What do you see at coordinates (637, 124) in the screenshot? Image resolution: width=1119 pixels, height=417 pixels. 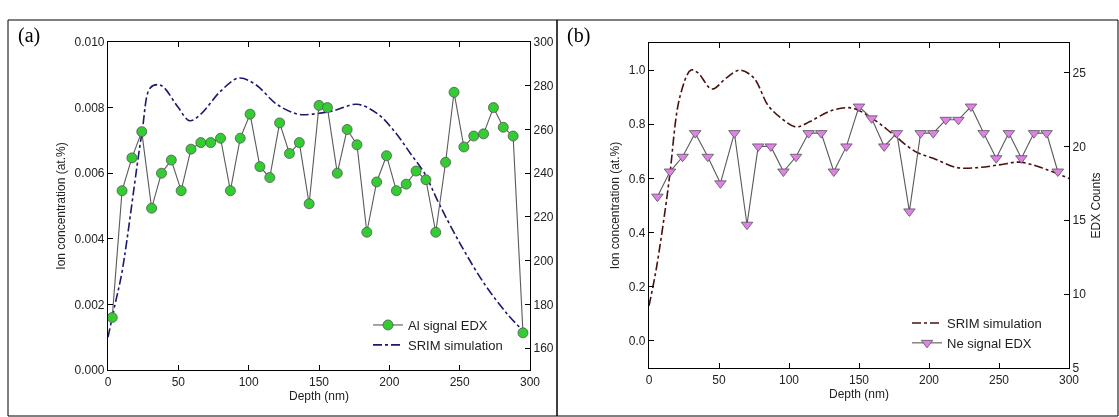 I see `y-tick-label: 0.8` at bounding box center [637, 124].